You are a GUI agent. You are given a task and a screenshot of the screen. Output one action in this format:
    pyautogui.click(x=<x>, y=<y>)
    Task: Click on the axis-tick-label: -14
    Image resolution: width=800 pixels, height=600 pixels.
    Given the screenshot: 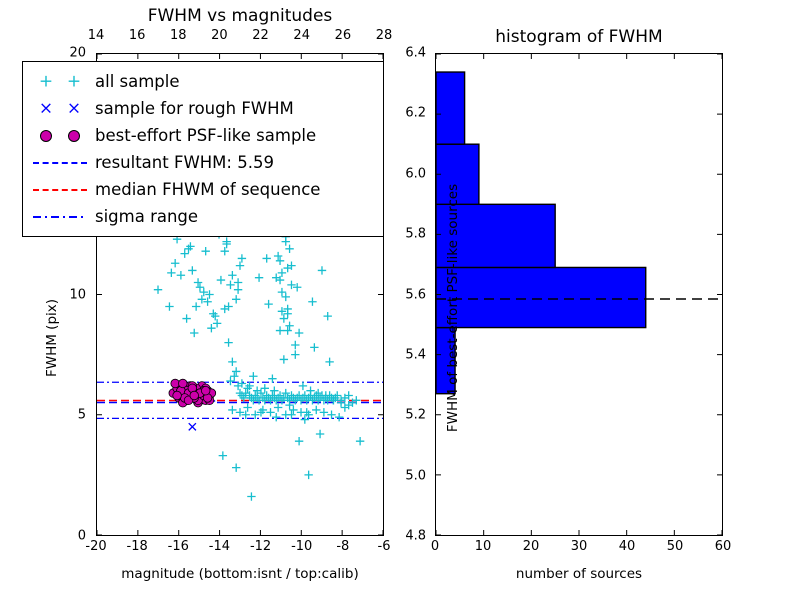 What is the action you would take?
    pyautogui.click(x=219, y=546)
    